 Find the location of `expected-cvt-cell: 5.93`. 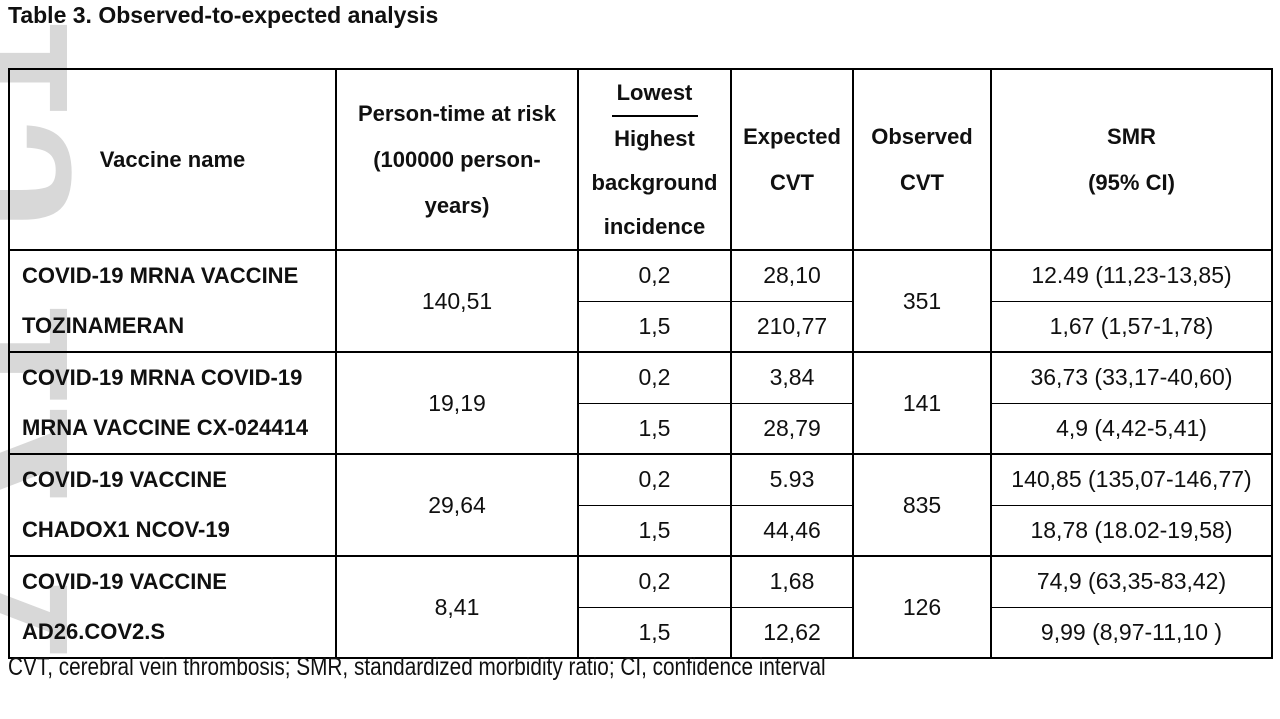

expected-cvt-cell: 5.93 is located at coordinates (792, 479).